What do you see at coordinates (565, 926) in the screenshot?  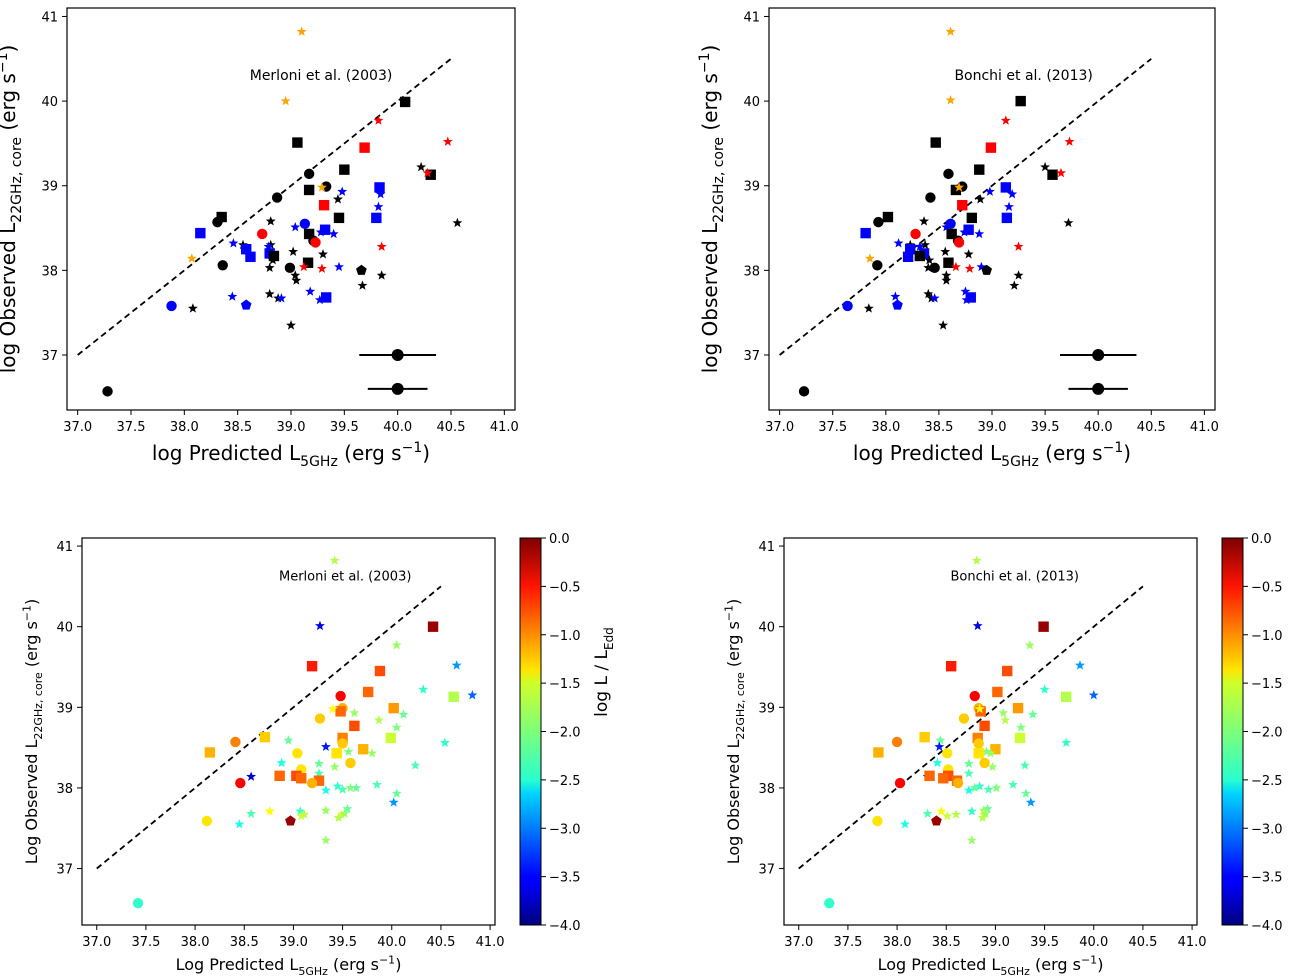 I see `colorbar-tick-label: −4.0` at bounding box center [565, 926].